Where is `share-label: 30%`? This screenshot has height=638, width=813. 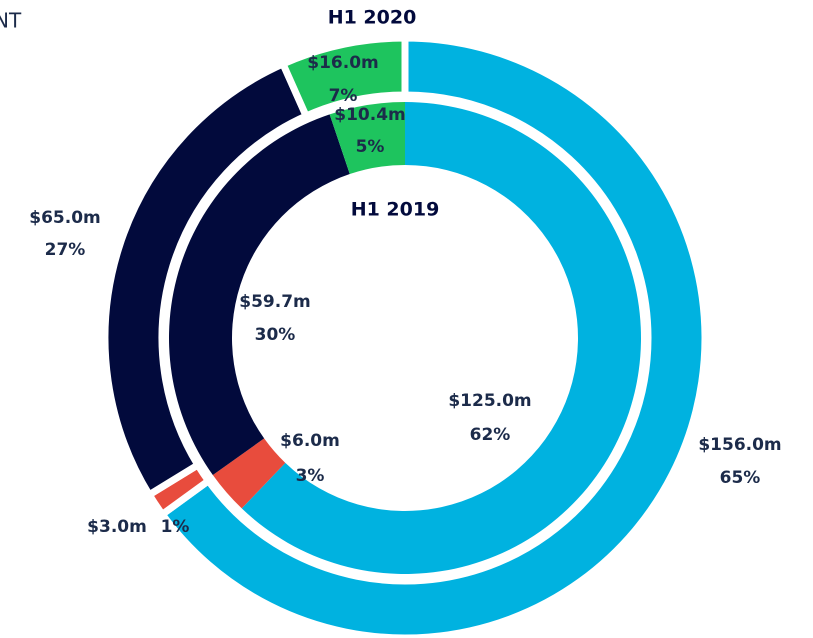
share-label: 30% is located at coordinates (275, 335).